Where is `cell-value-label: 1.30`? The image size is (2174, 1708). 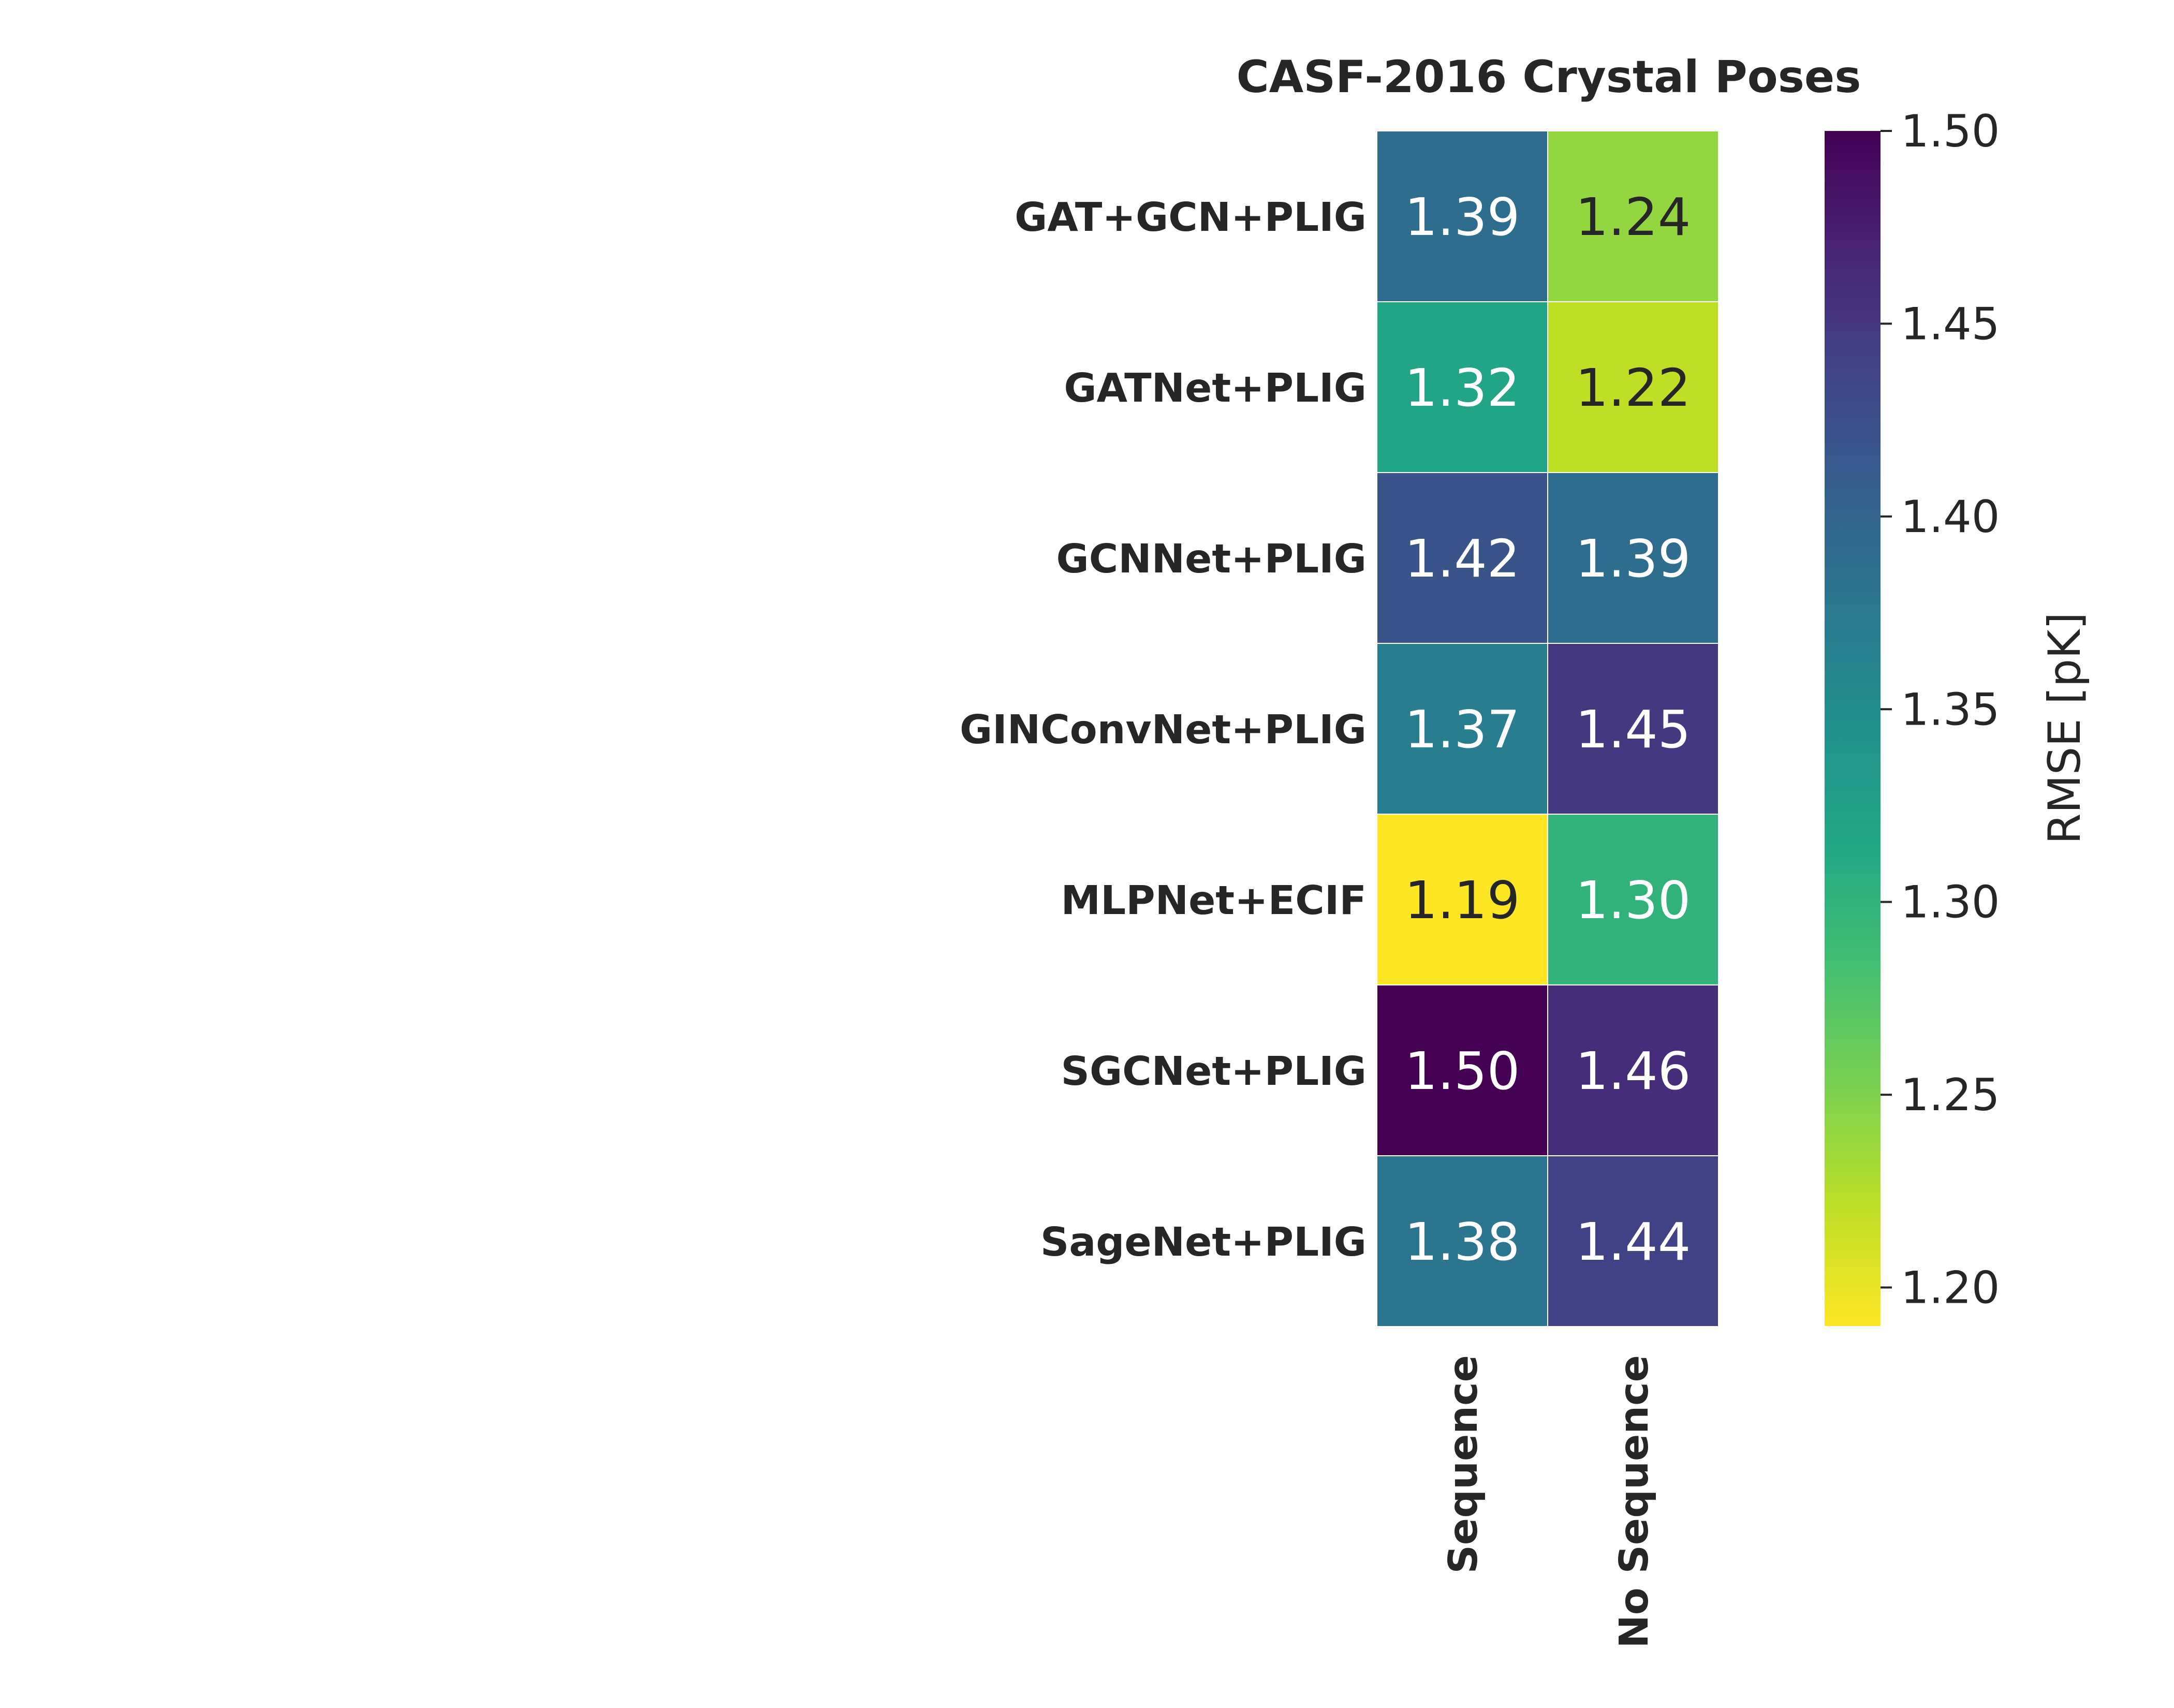
cell-value-label: 1.30 is located at coordinates (1633, 900).